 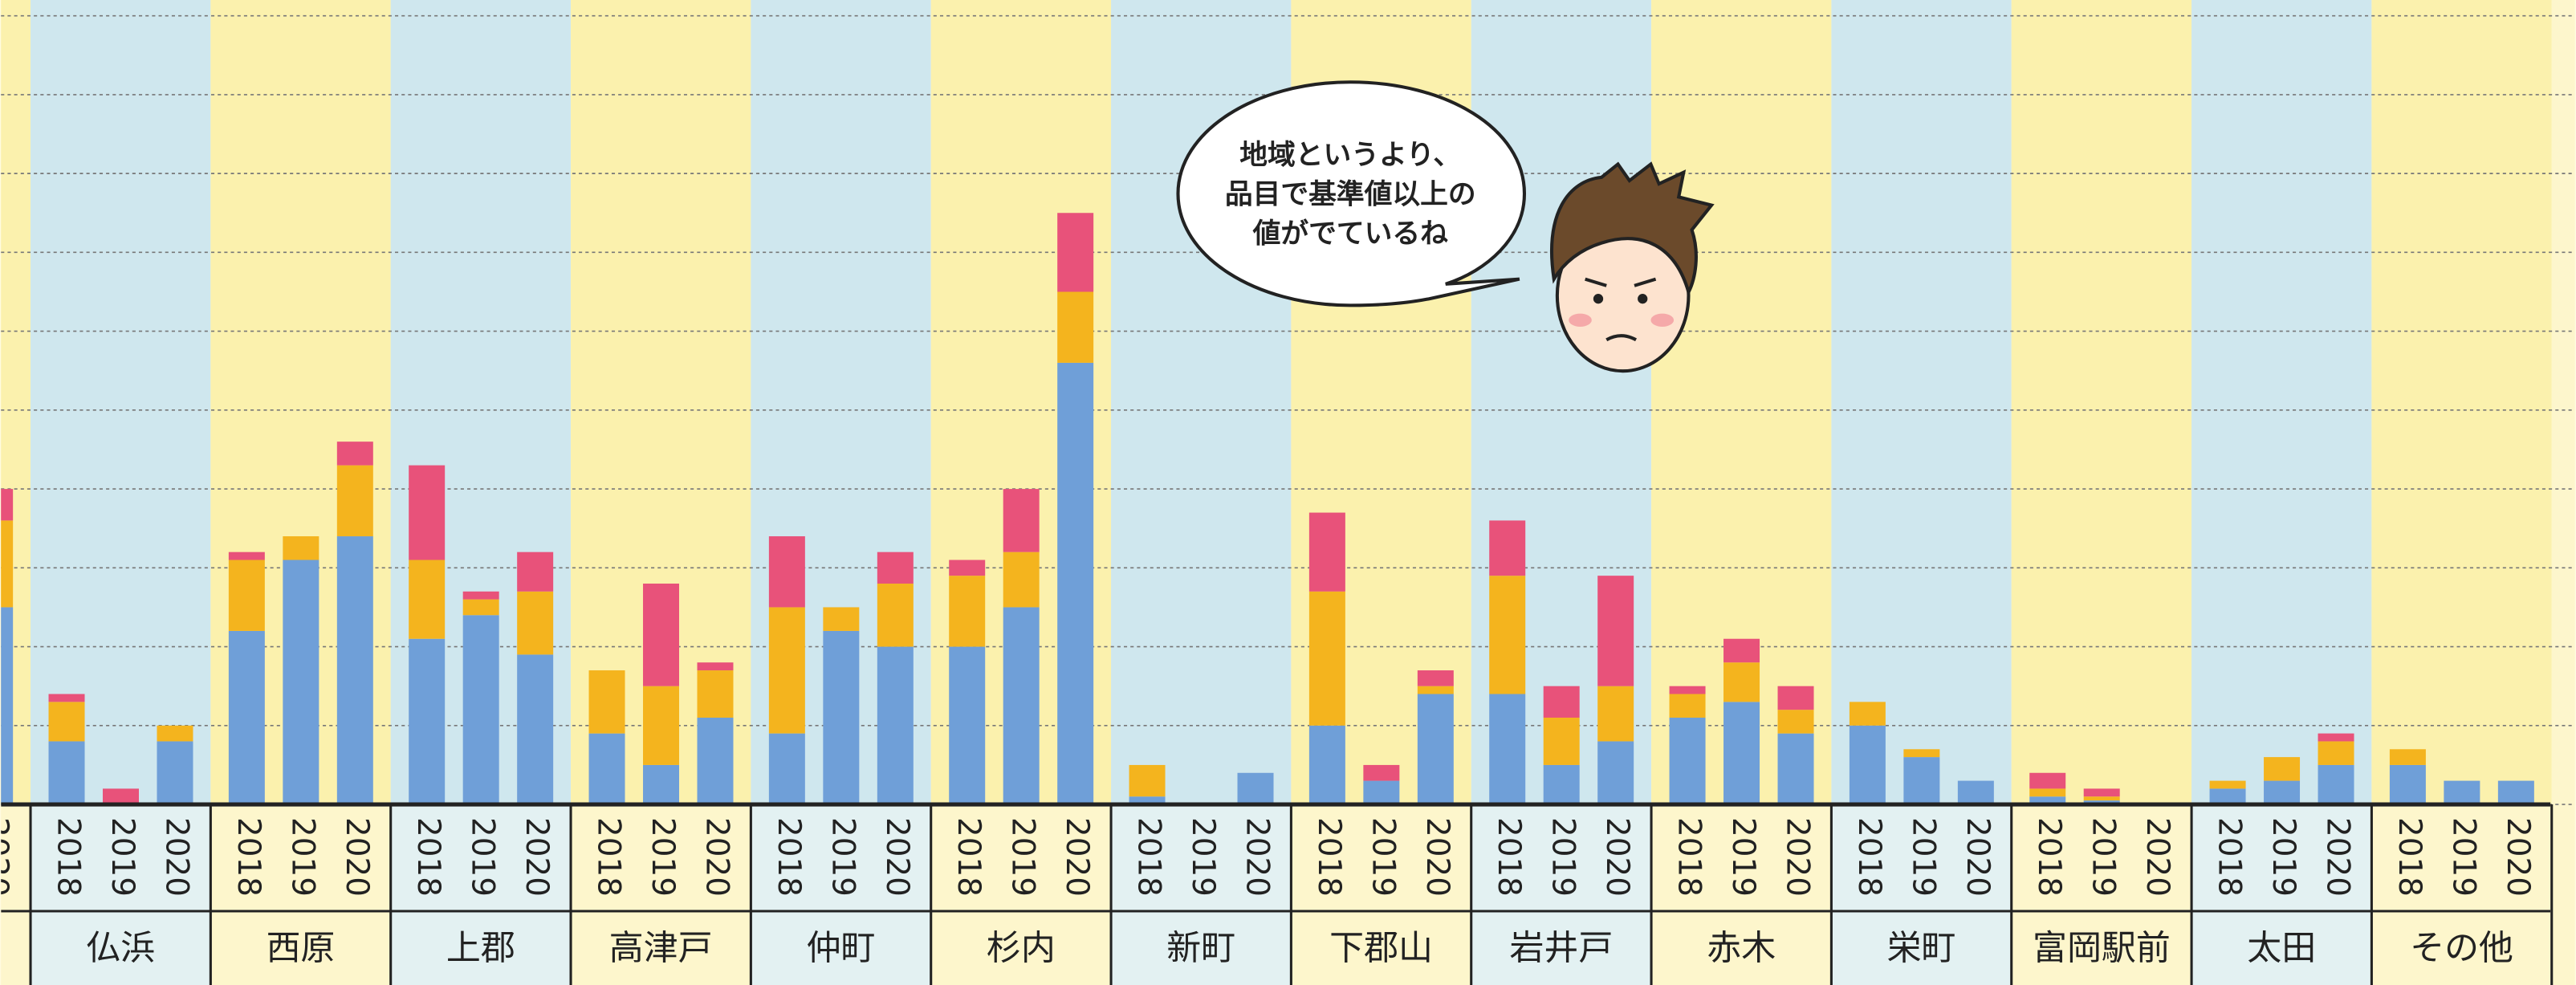 What do you see at coordinates (120, 949) in the screenshot?
I see `region-label: 仏浜` at bounding box center [120, 949].